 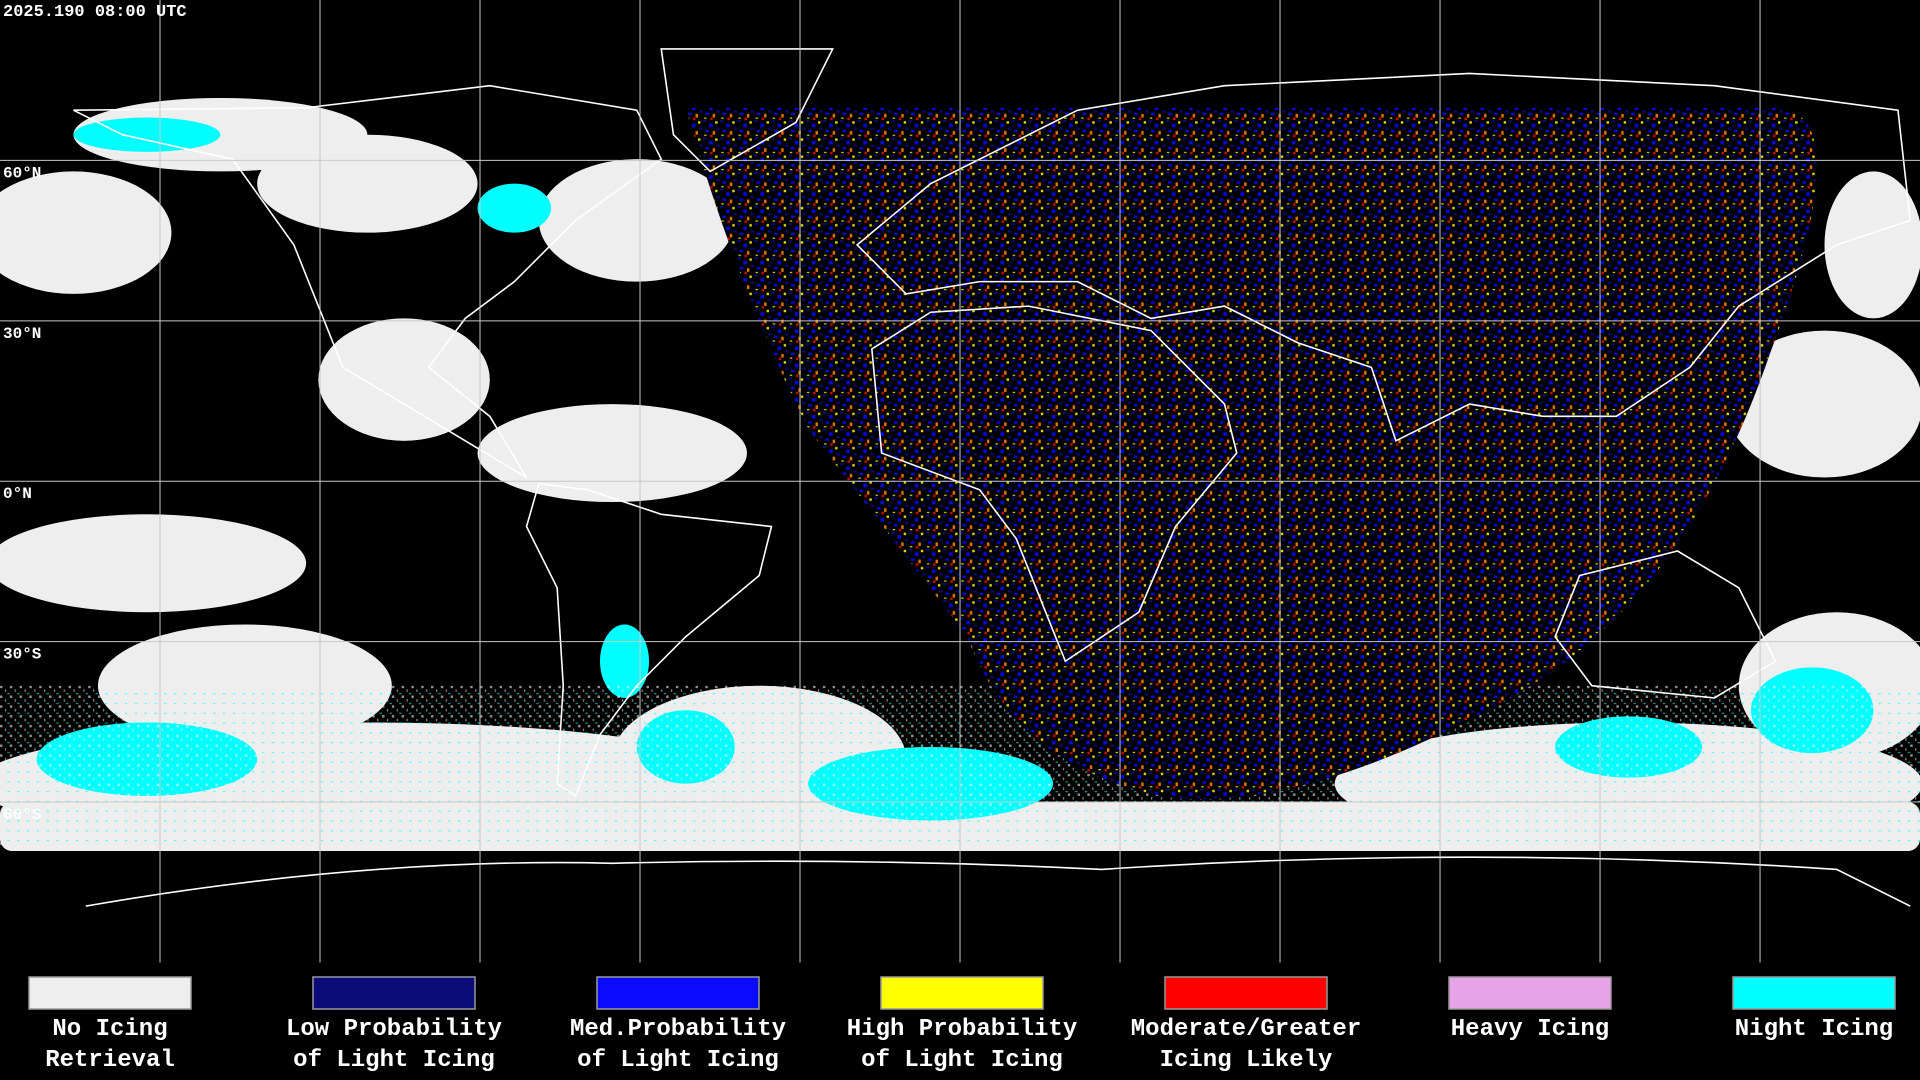 I want to click on legend-label: Night Icing, so click(x=1814, y=1029).